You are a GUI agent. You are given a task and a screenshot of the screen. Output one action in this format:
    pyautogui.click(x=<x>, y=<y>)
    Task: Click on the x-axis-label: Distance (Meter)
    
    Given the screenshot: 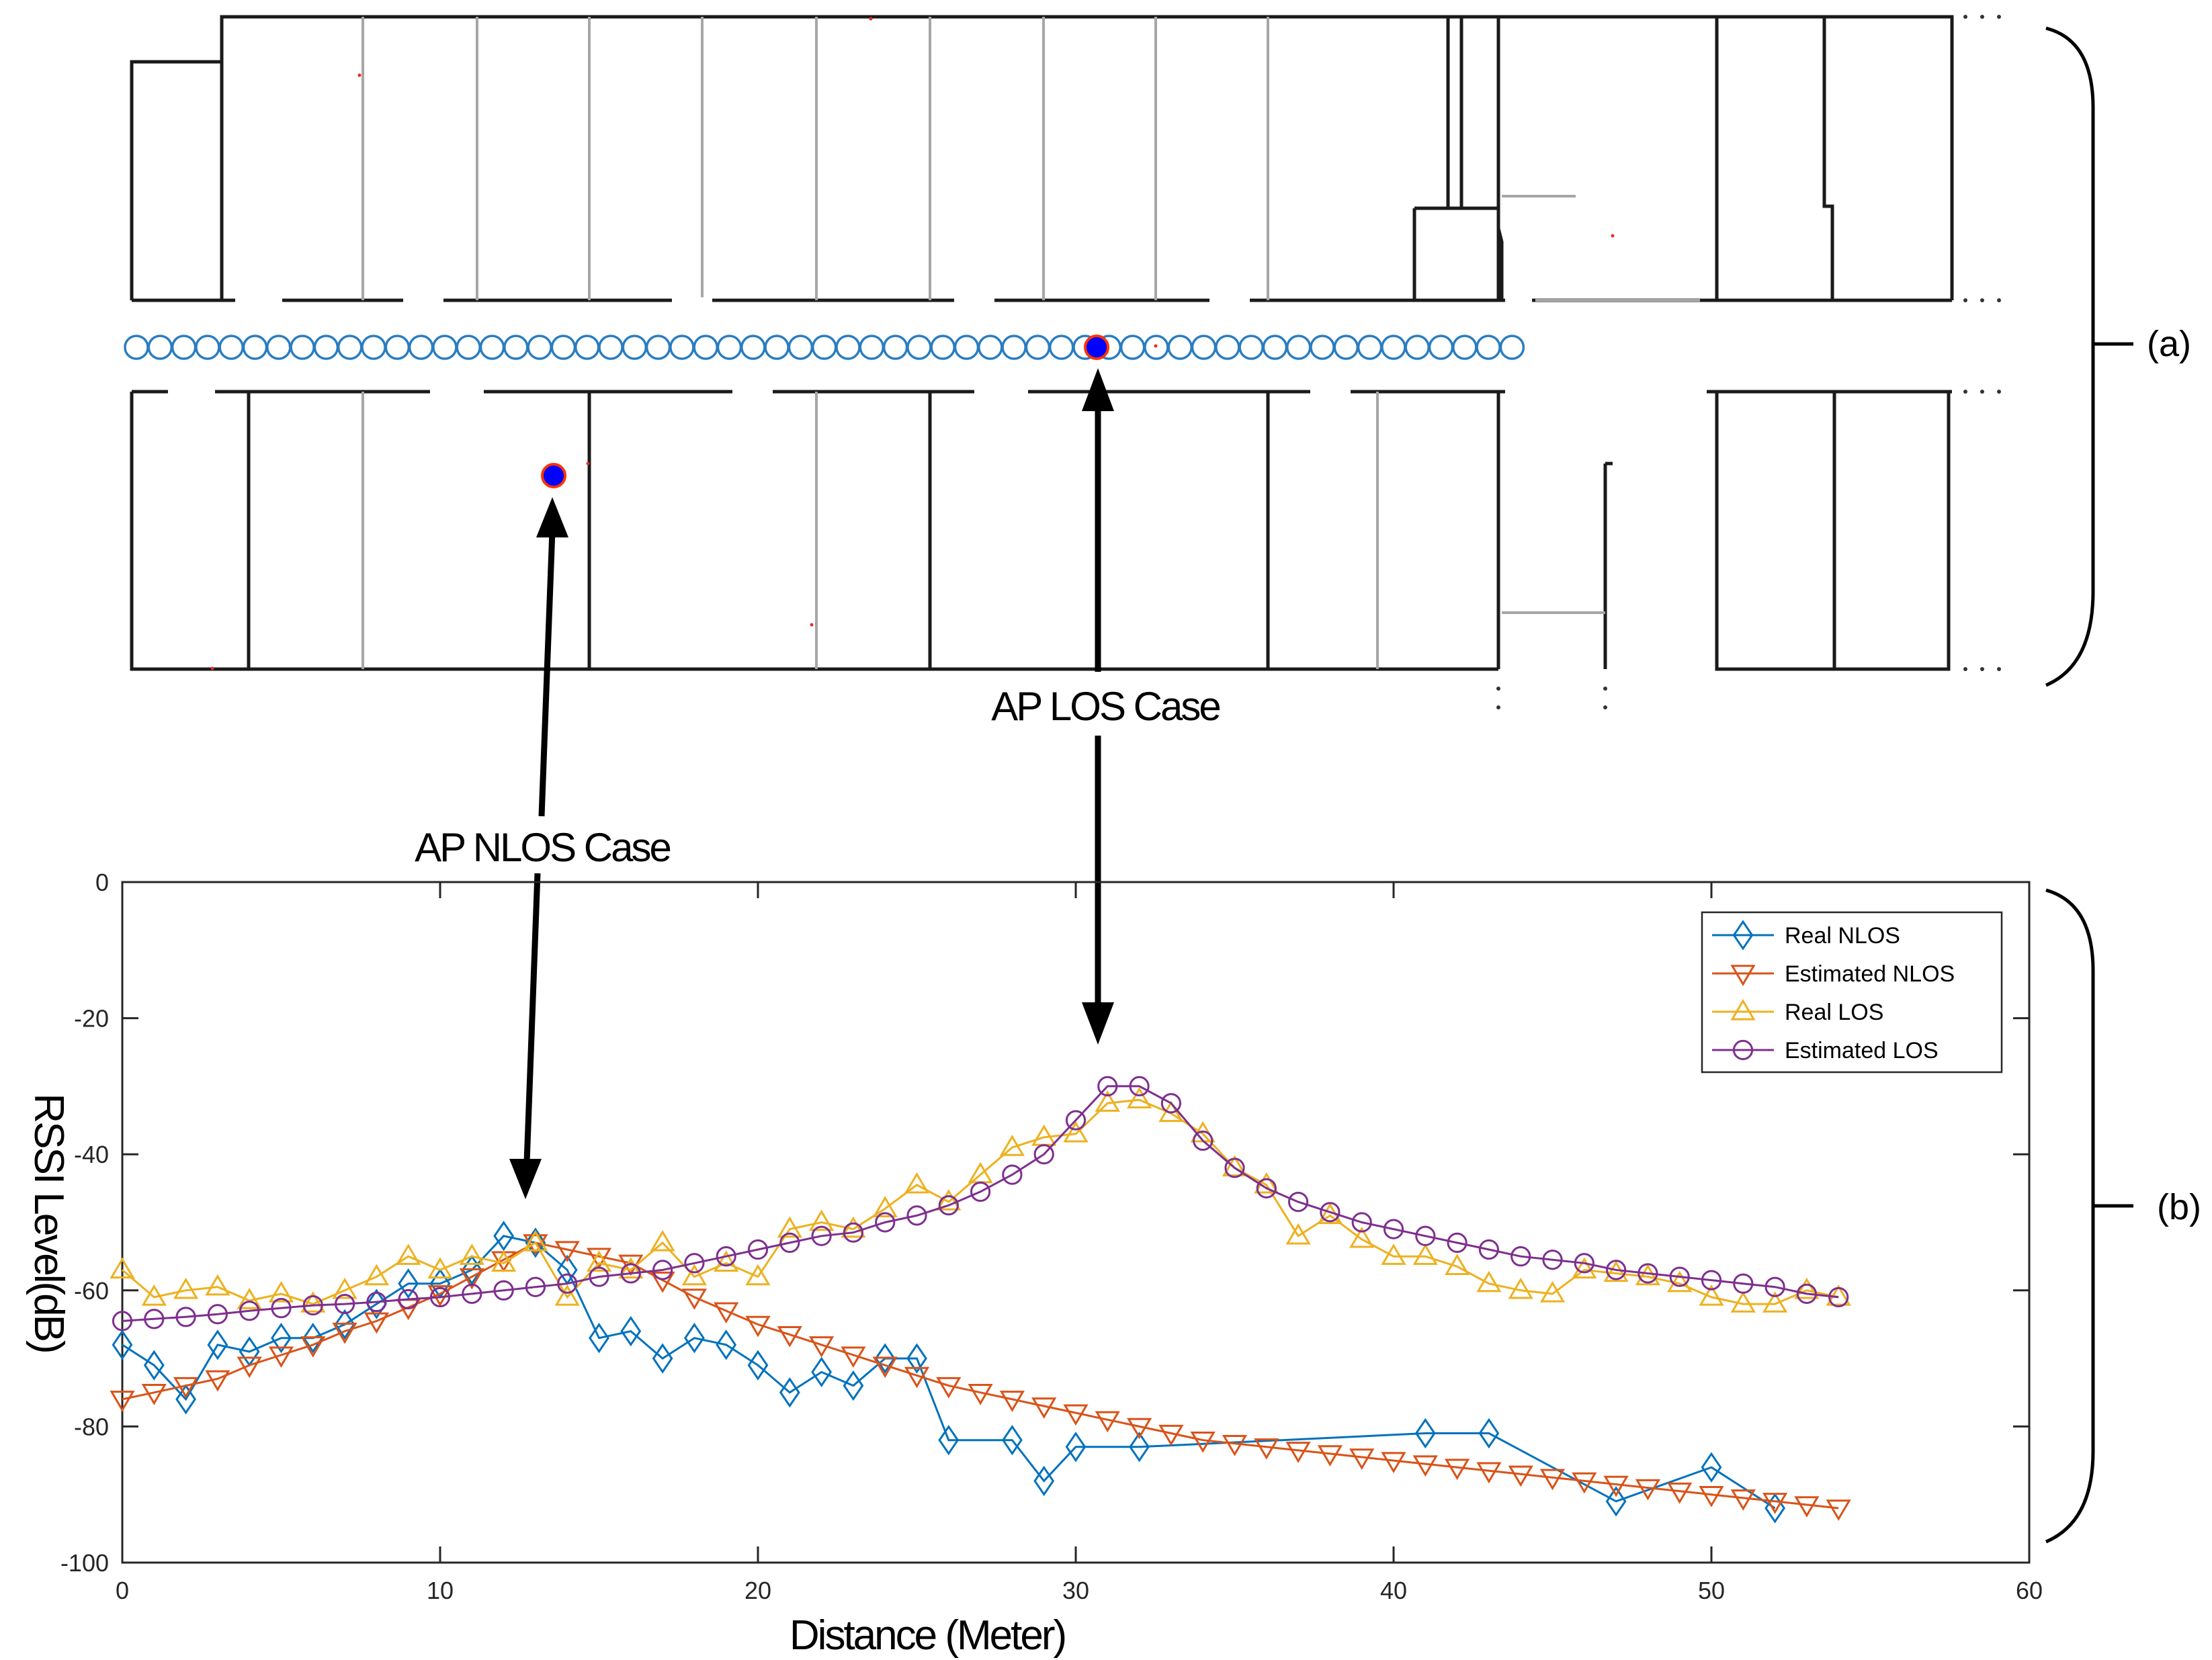 What is the action you would take?
    pyautogui.click(x=927, y=1636)
    